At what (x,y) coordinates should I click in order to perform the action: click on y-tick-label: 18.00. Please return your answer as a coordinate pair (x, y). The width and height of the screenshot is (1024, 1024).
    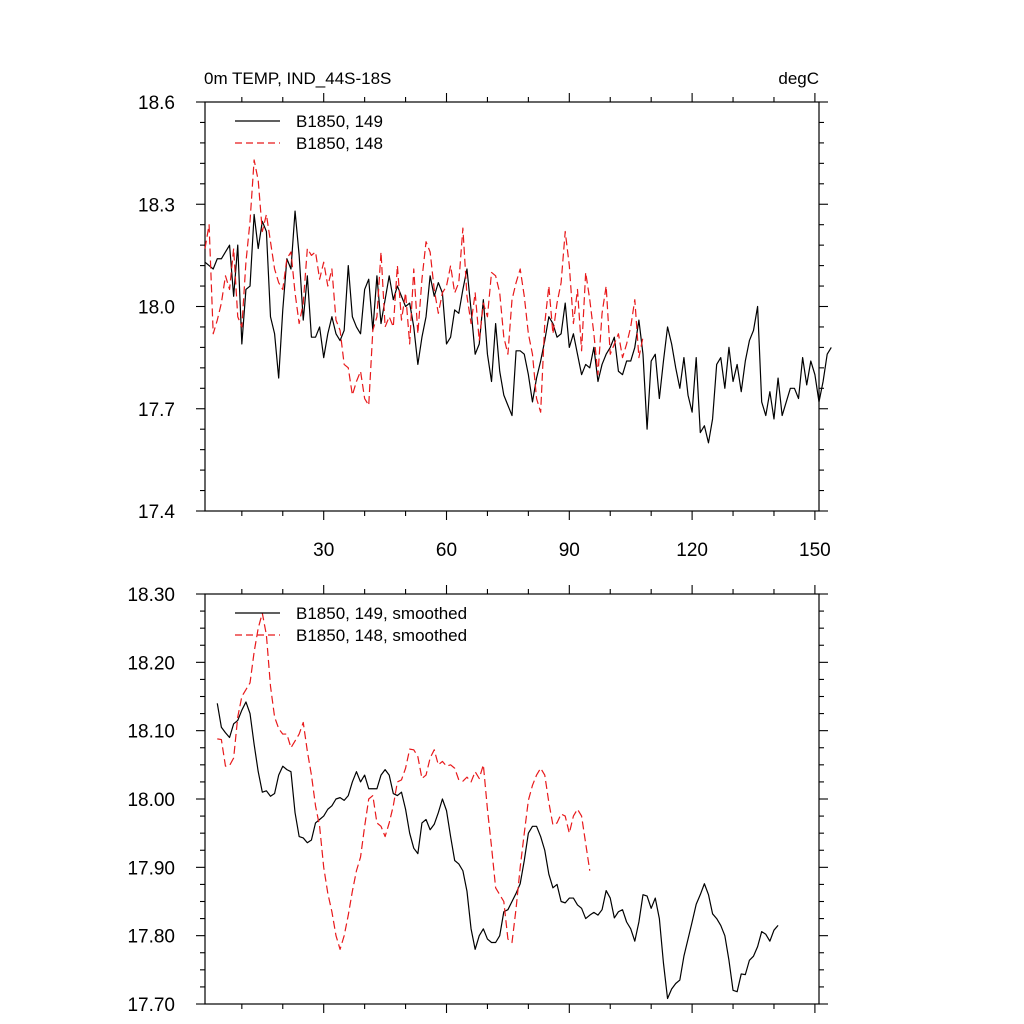
    Looking at the image, I should click on (151, 800).